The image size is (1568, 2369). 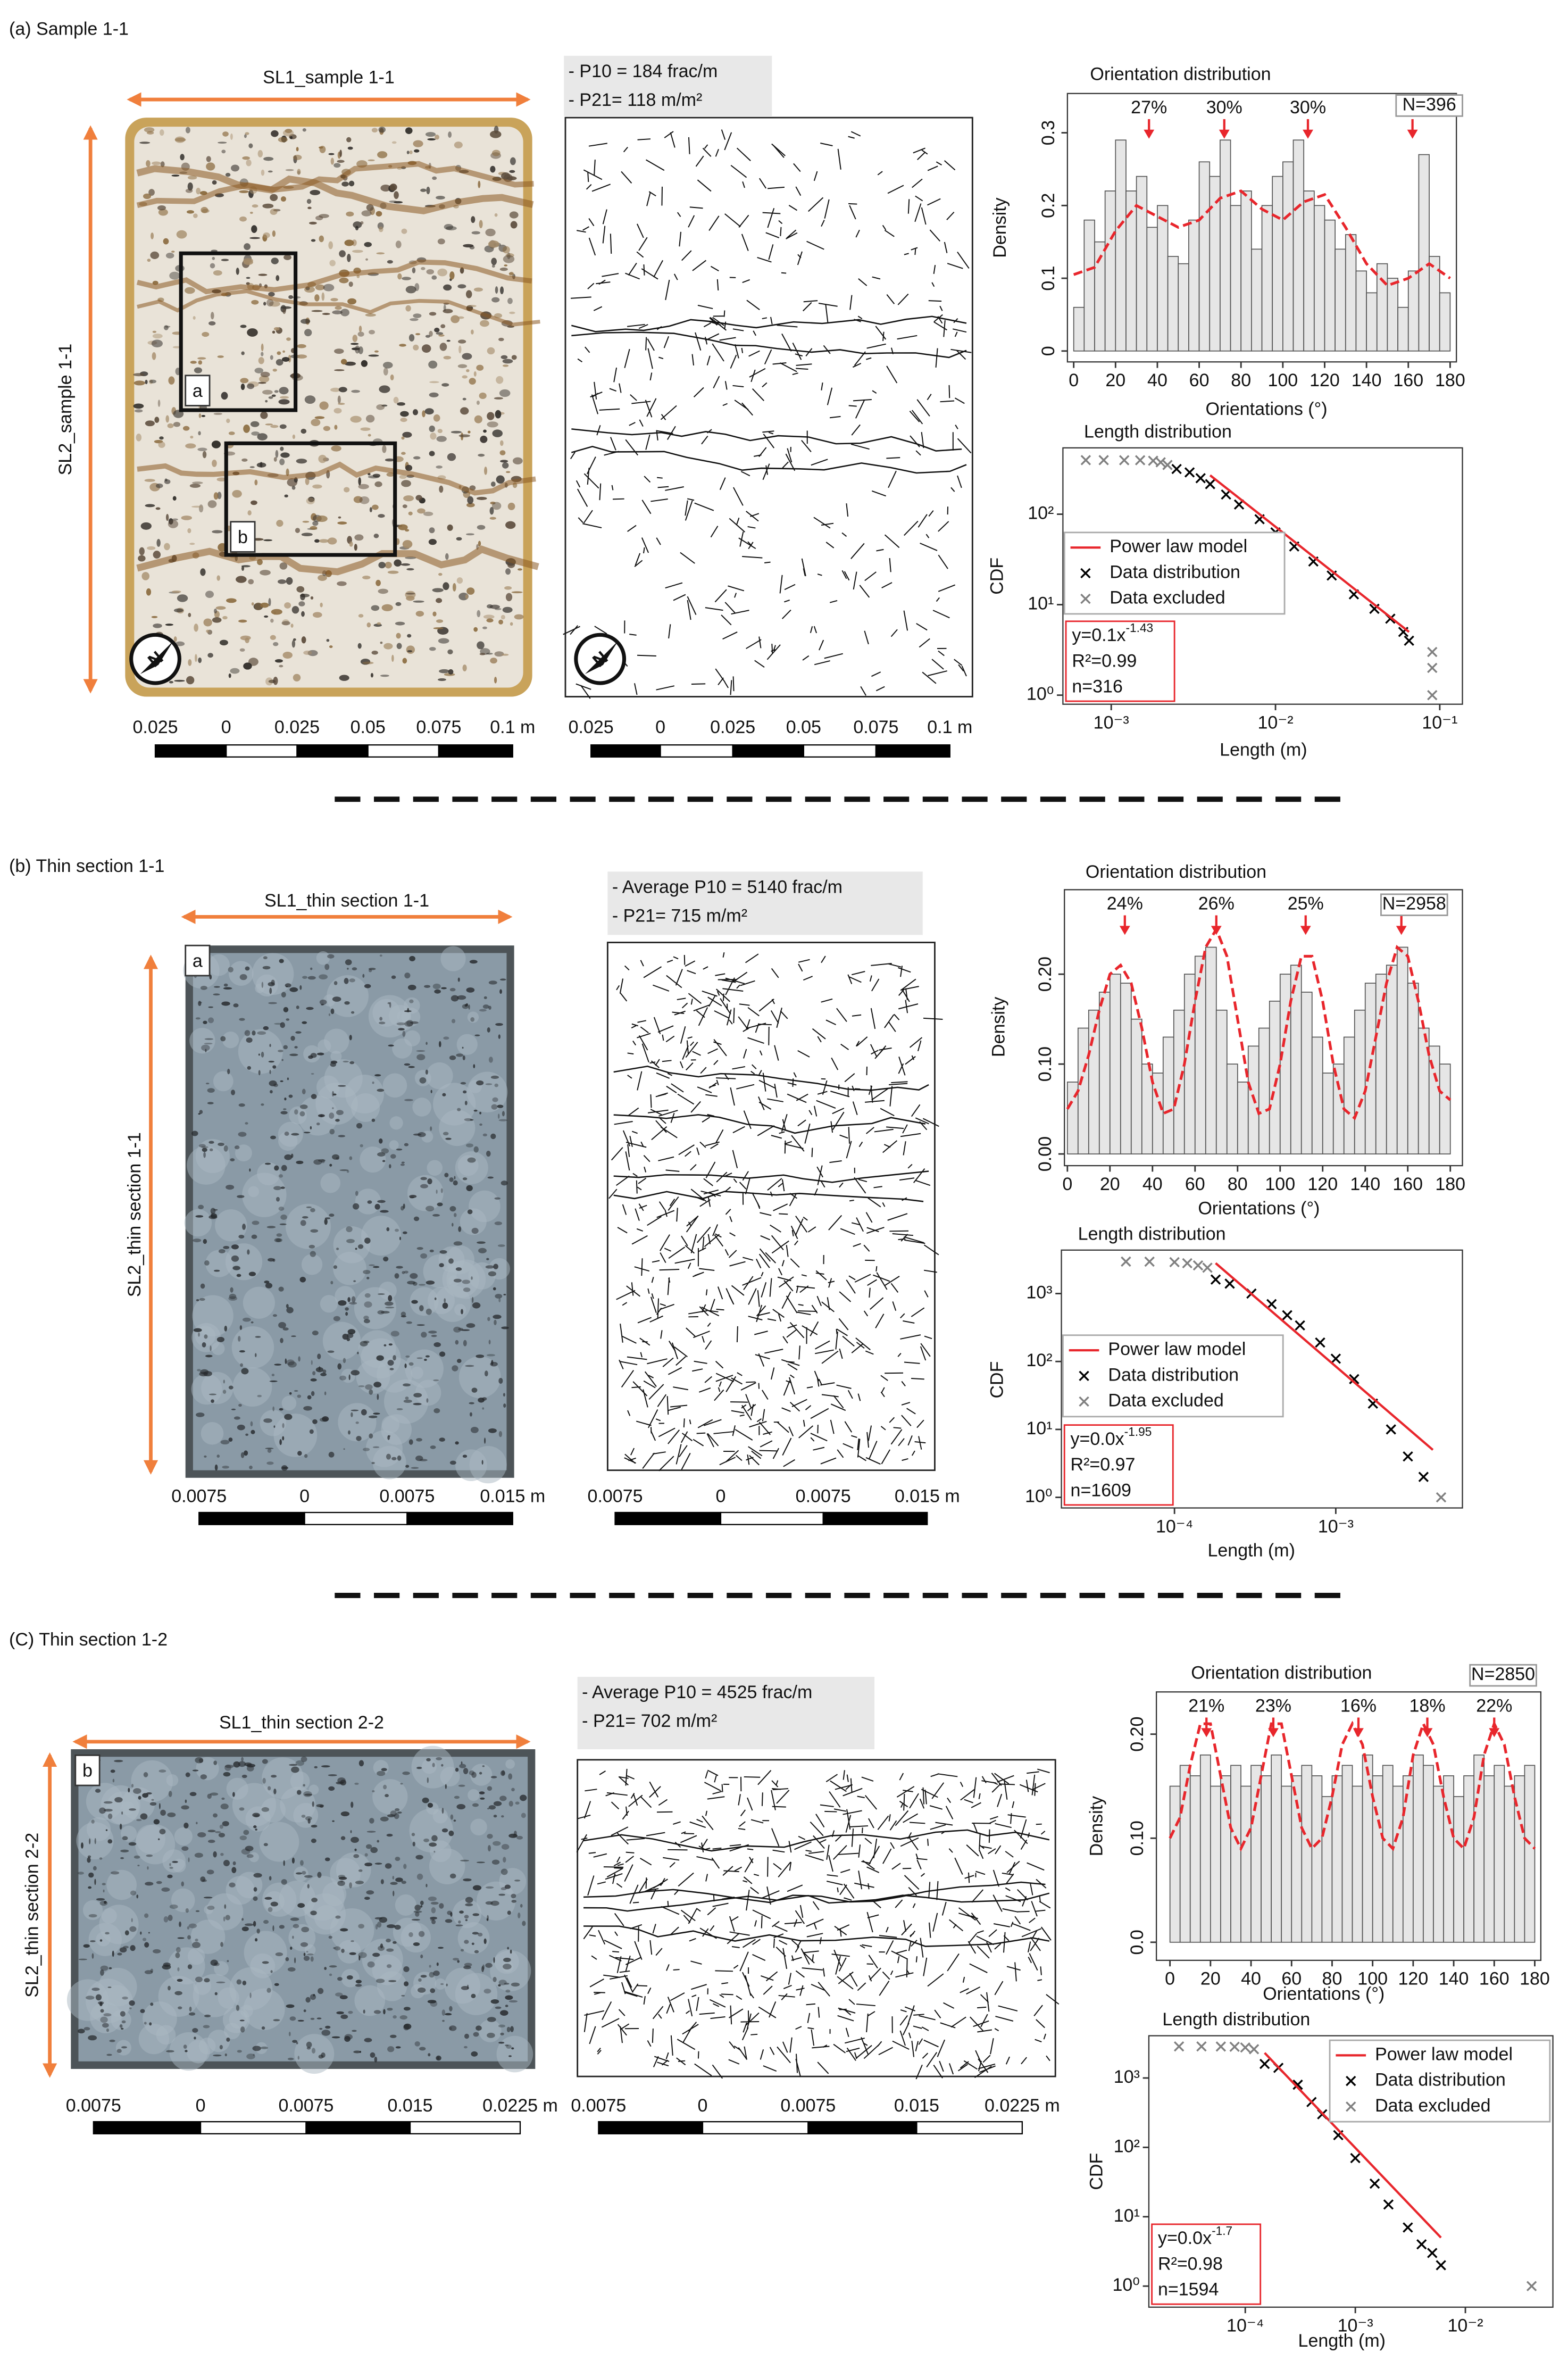 What do you see at coordinates (134, 1214) in the screenshot?
I see `height-label: SL2_thin section 1-1` at bounding box center [134, 1214].